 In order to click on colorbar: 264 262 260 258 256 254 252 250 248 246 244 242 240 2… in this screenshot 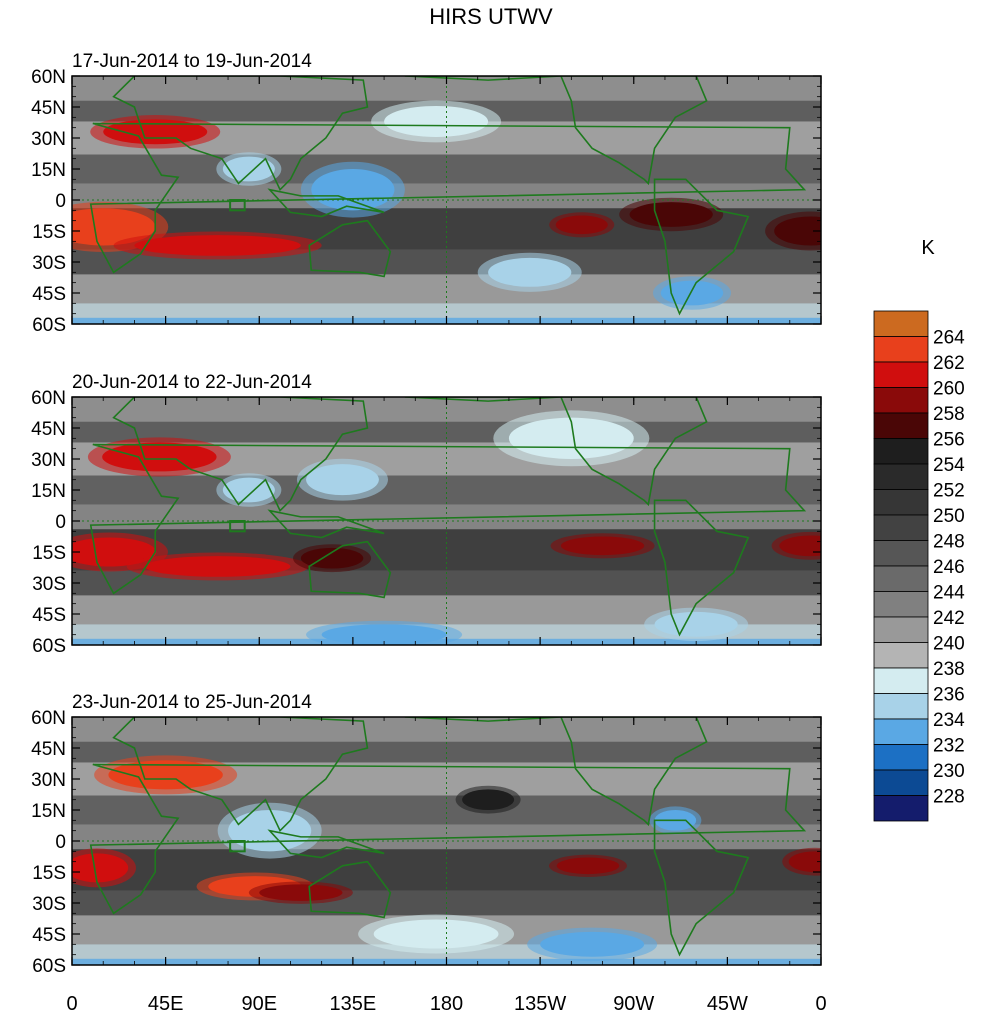, I will do `click(919, 566)`.